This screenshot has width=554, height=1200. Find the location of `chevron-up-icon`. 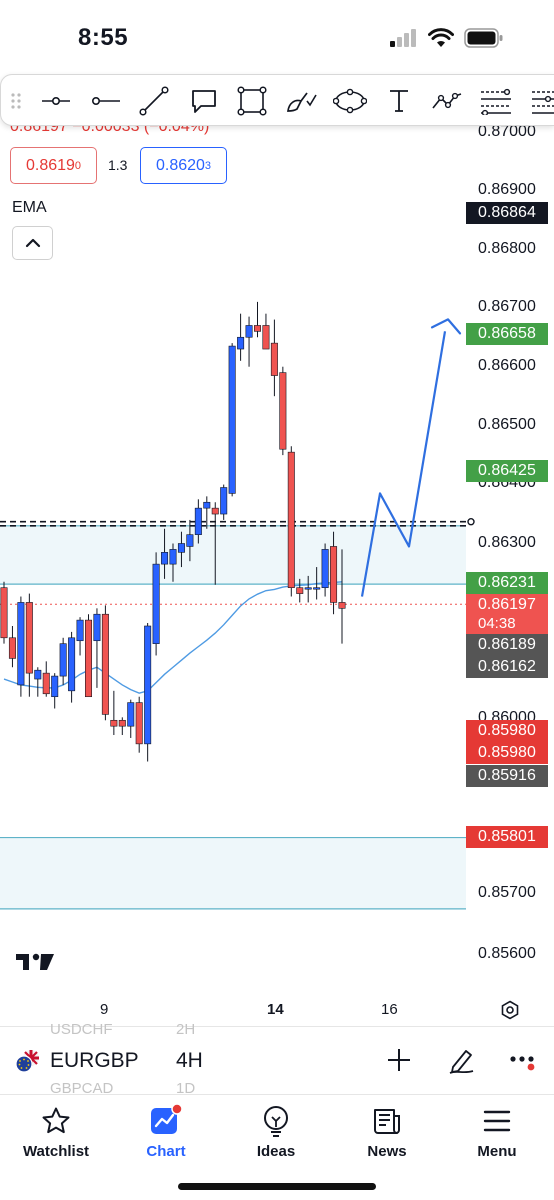

chevron-up-icon is located at coordinates (32, 243).